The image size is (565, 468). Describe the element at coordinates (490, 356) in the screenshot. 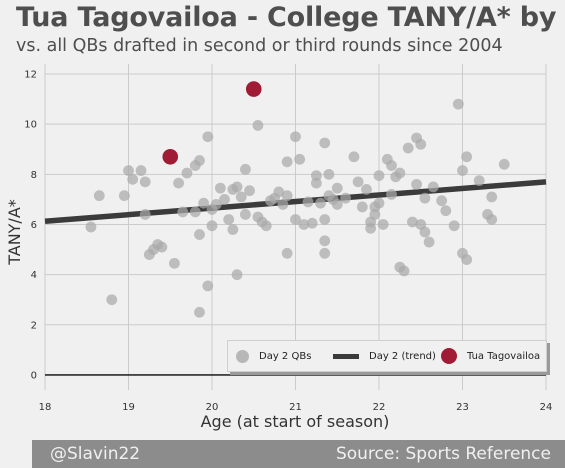

I see `legend-item-tua: Tua Tagovailoa` at that location.